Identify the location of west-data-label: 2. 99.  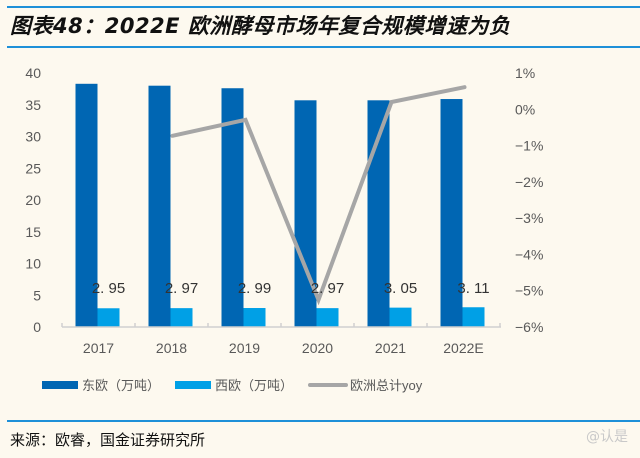
(254, 288).